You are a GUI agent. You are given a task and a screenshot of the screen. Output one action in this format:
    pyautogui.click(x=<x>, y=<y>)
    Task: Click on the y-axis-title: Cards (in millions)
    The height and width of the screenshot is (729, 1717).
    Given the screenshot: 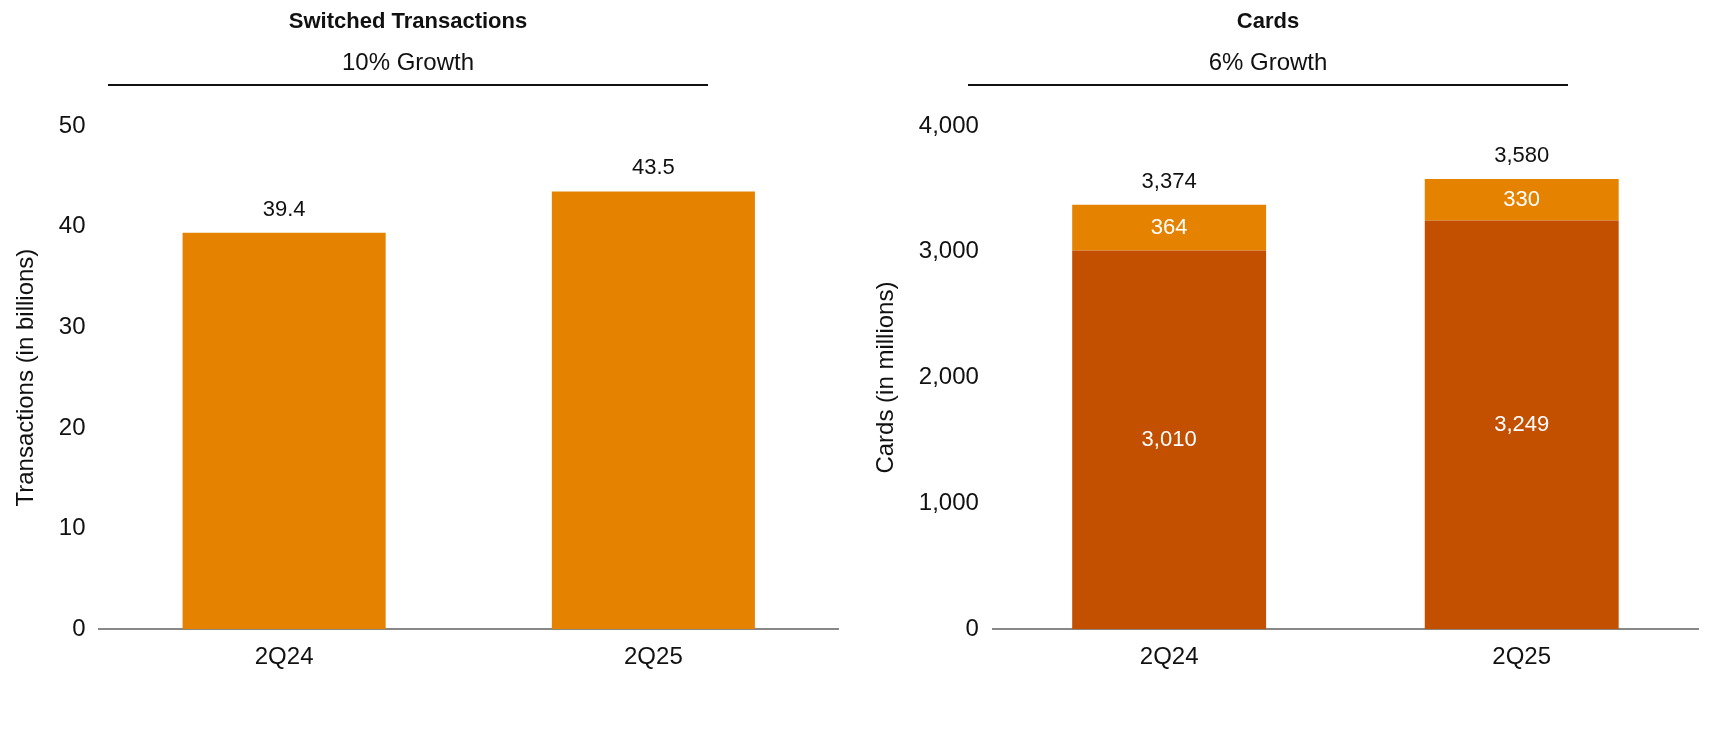 What is the action you would take?
    pyautogui.click(x=885, y=377)
    